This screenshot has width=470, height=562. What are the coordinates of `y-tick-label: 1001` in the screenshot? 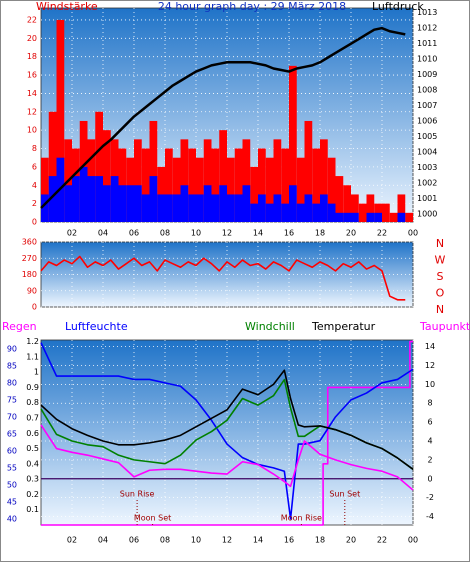 It's located at (427, 198).